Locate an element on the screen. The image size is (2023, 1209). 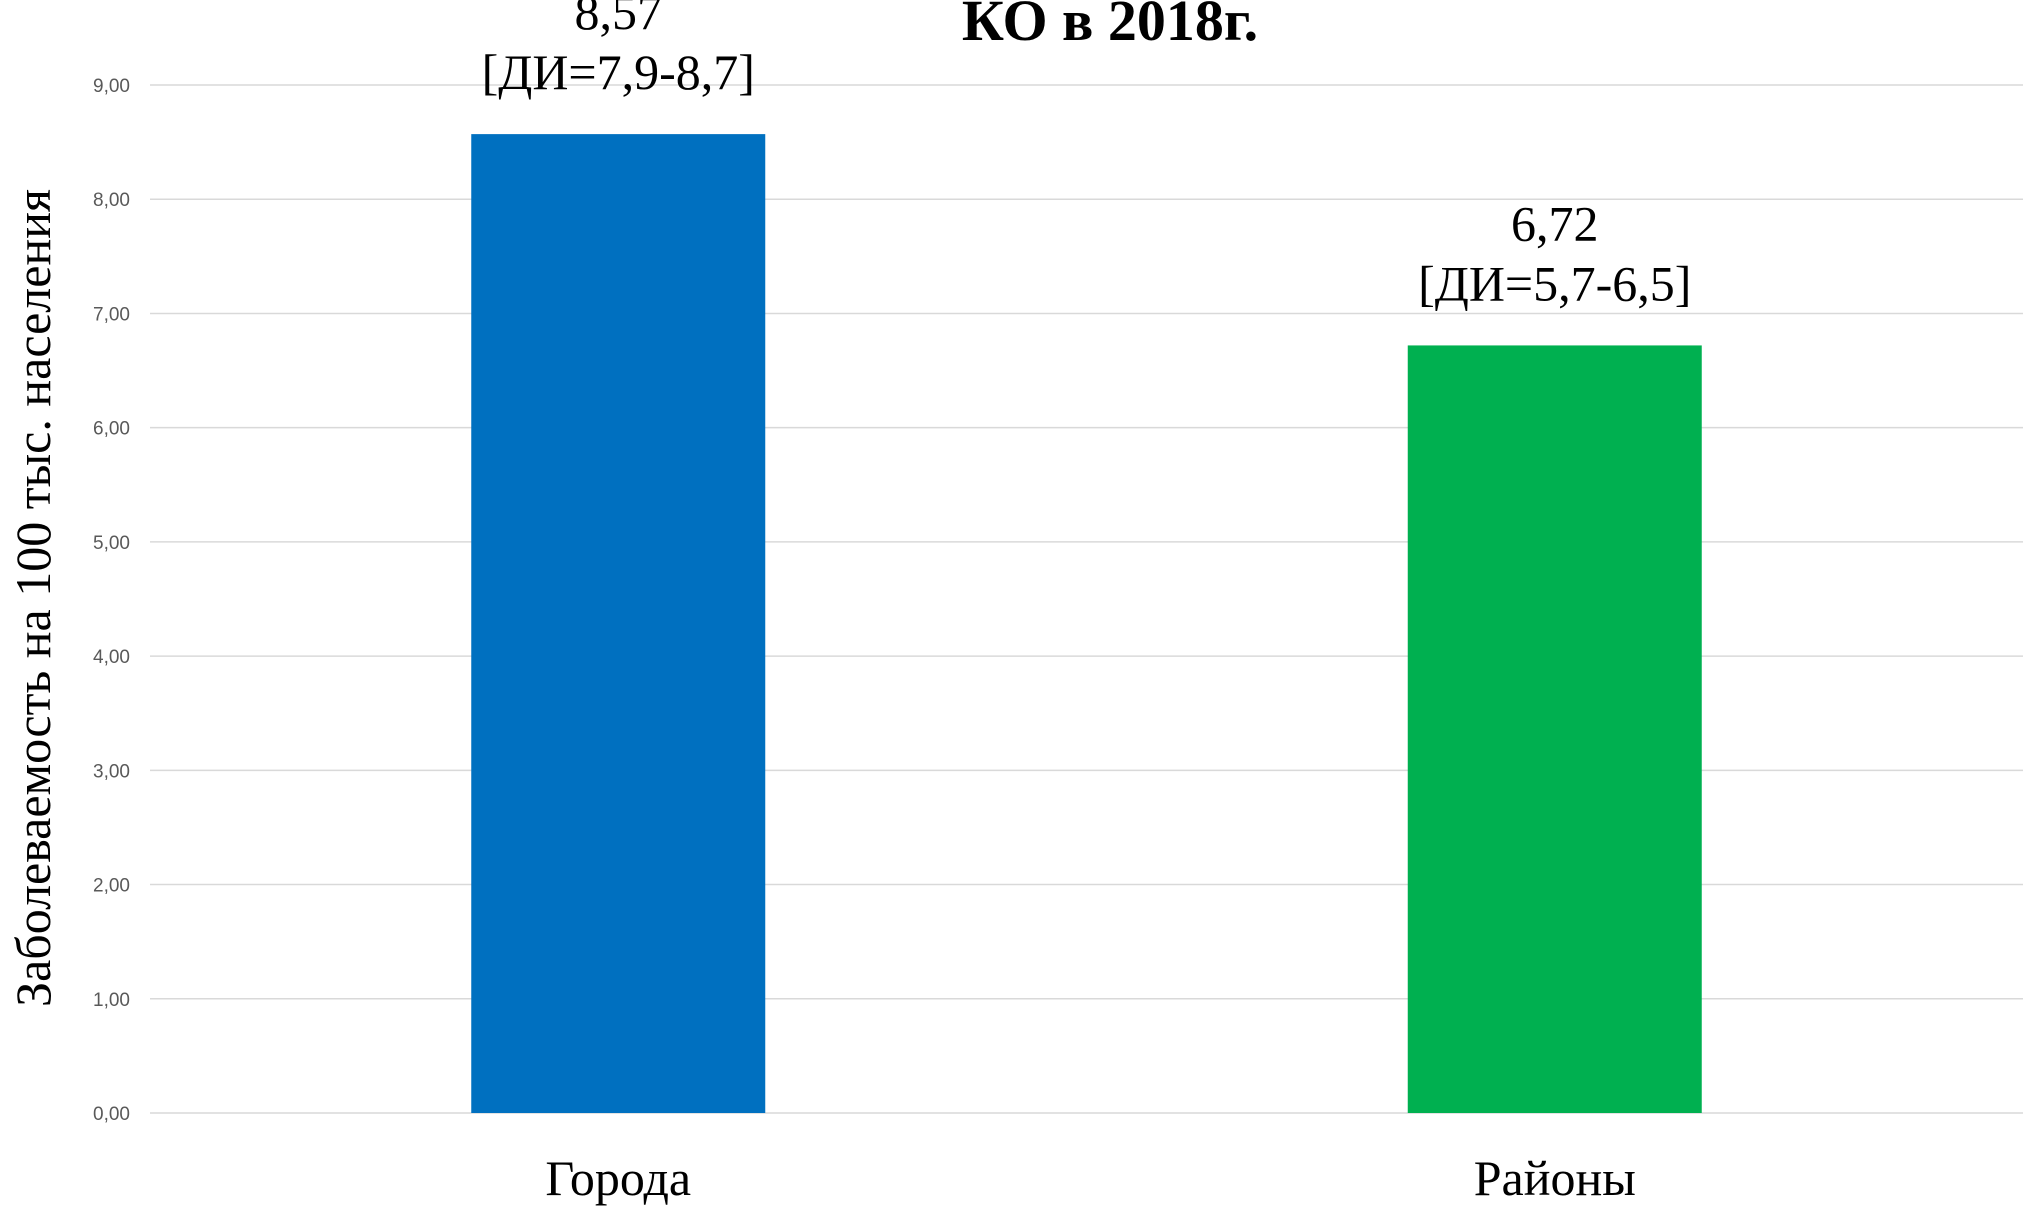
y-tick-label: 7,00 is located at coordinates (111, 314).